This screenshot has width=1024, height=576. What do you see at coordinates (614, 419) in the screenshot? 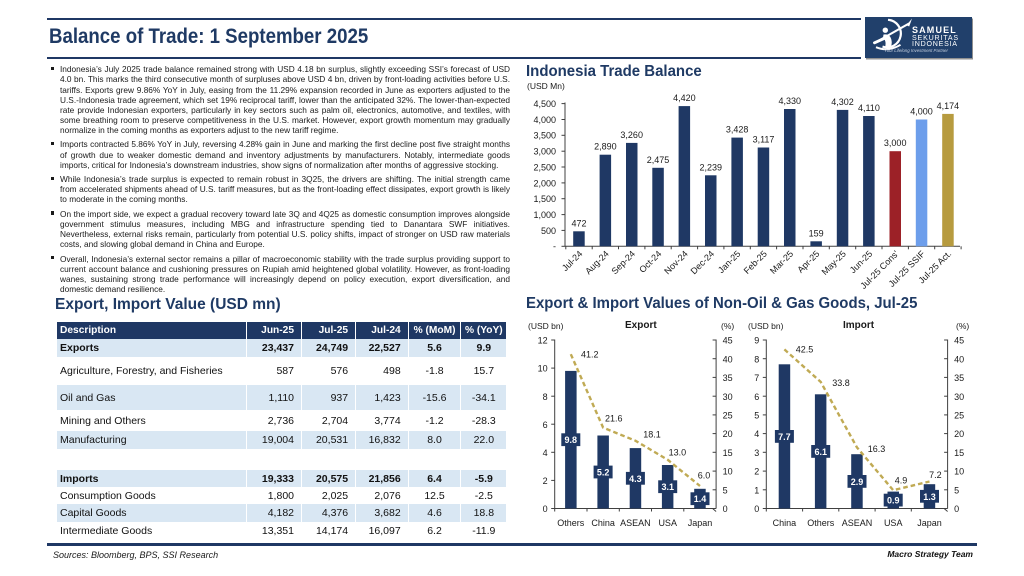
I see `svg-text: 21.6` at bounding box center [614, 419].